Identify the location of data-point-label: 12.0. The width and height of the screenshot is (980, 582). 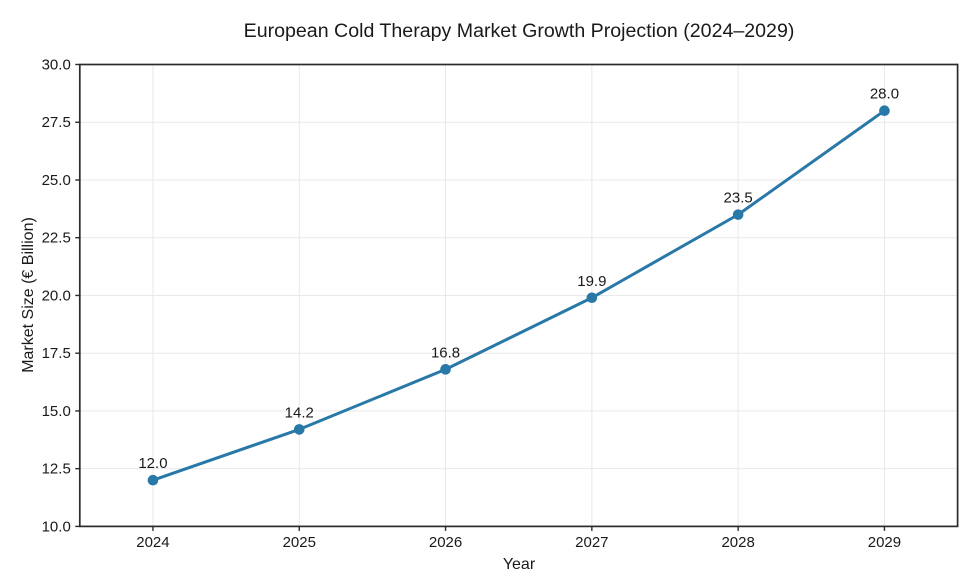
(152, 463).